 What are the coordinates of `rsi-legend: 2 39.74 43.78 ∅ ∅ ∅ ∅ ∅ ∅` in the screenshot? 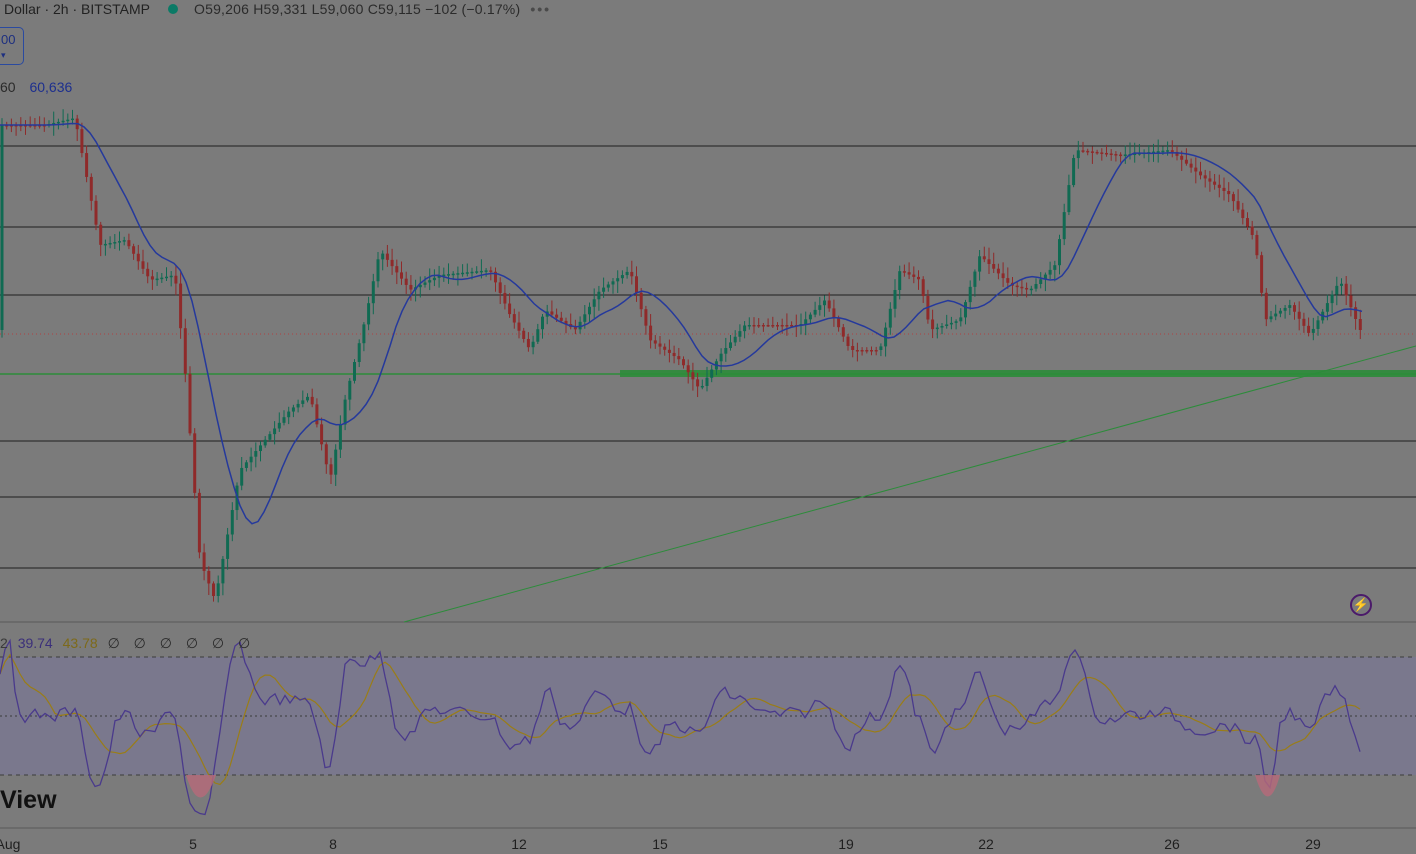 It's located at (127, 643).